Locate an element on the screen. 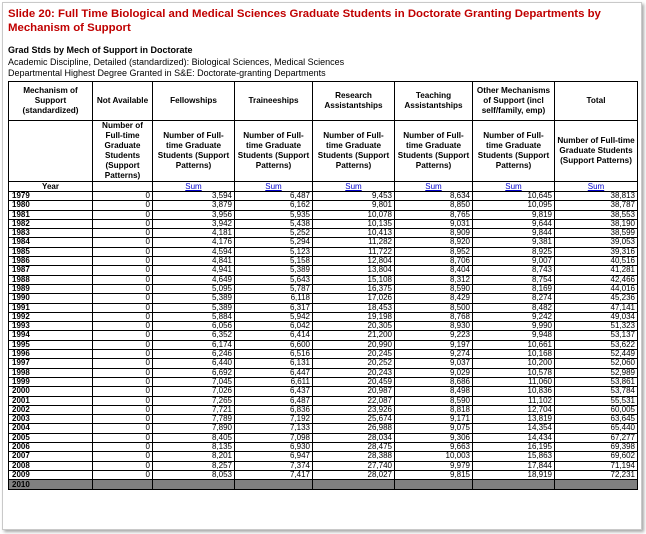 The width and height of the screenshot is (646, 534). measure-header-blank is located at coordinates (50, 151).